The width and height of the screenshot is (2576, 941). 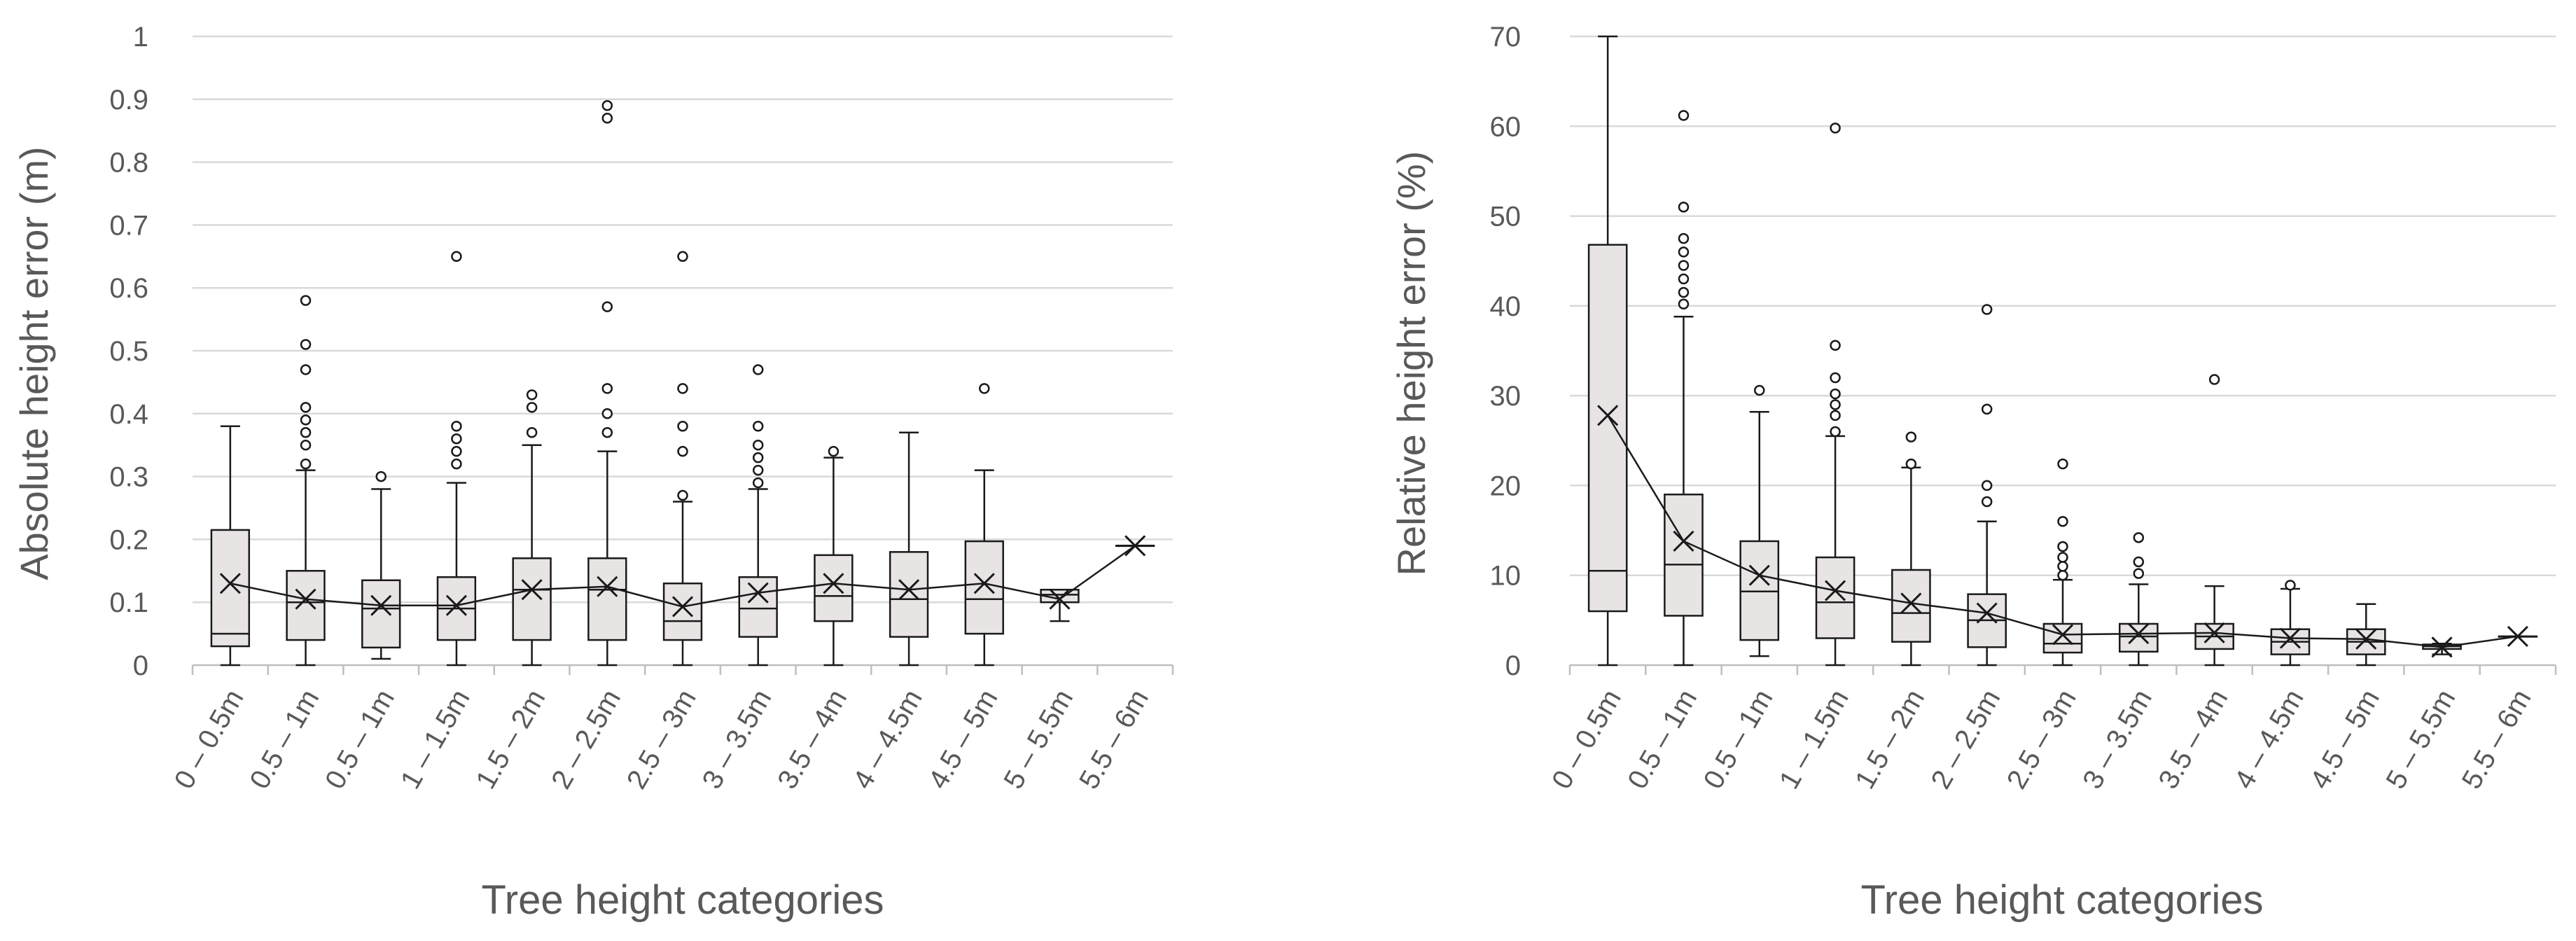 I want to click on y-axis-label: Absolute height error (m), so click(x=34, y=363).